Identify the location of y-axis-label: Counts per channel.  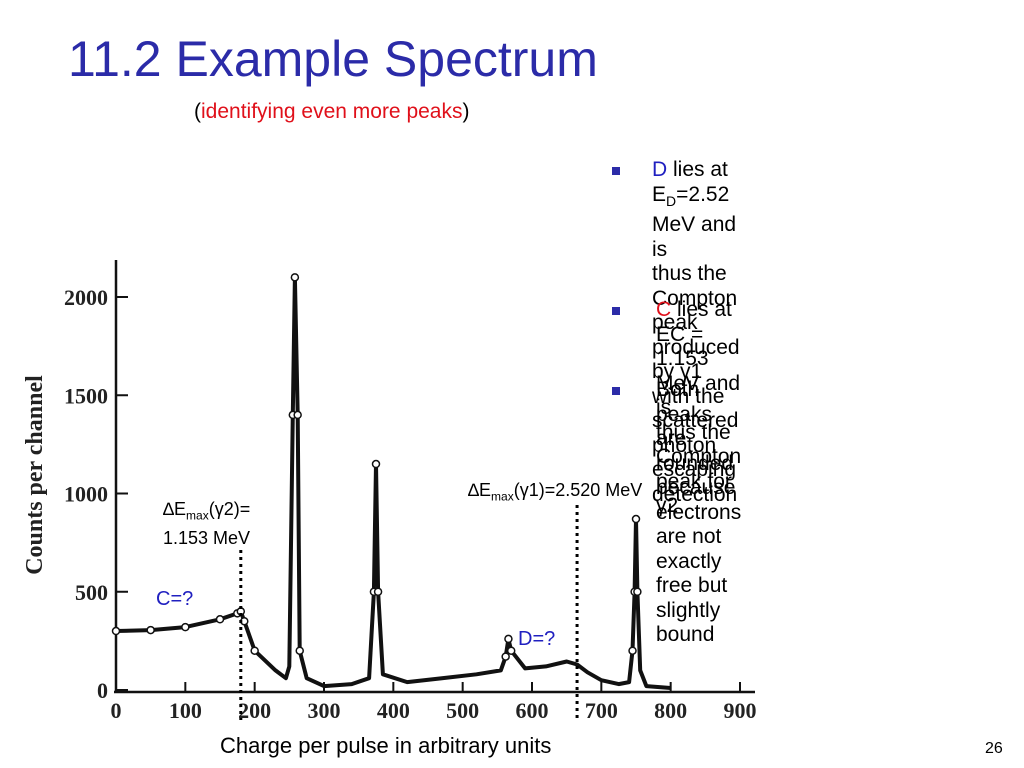
(35, 475).